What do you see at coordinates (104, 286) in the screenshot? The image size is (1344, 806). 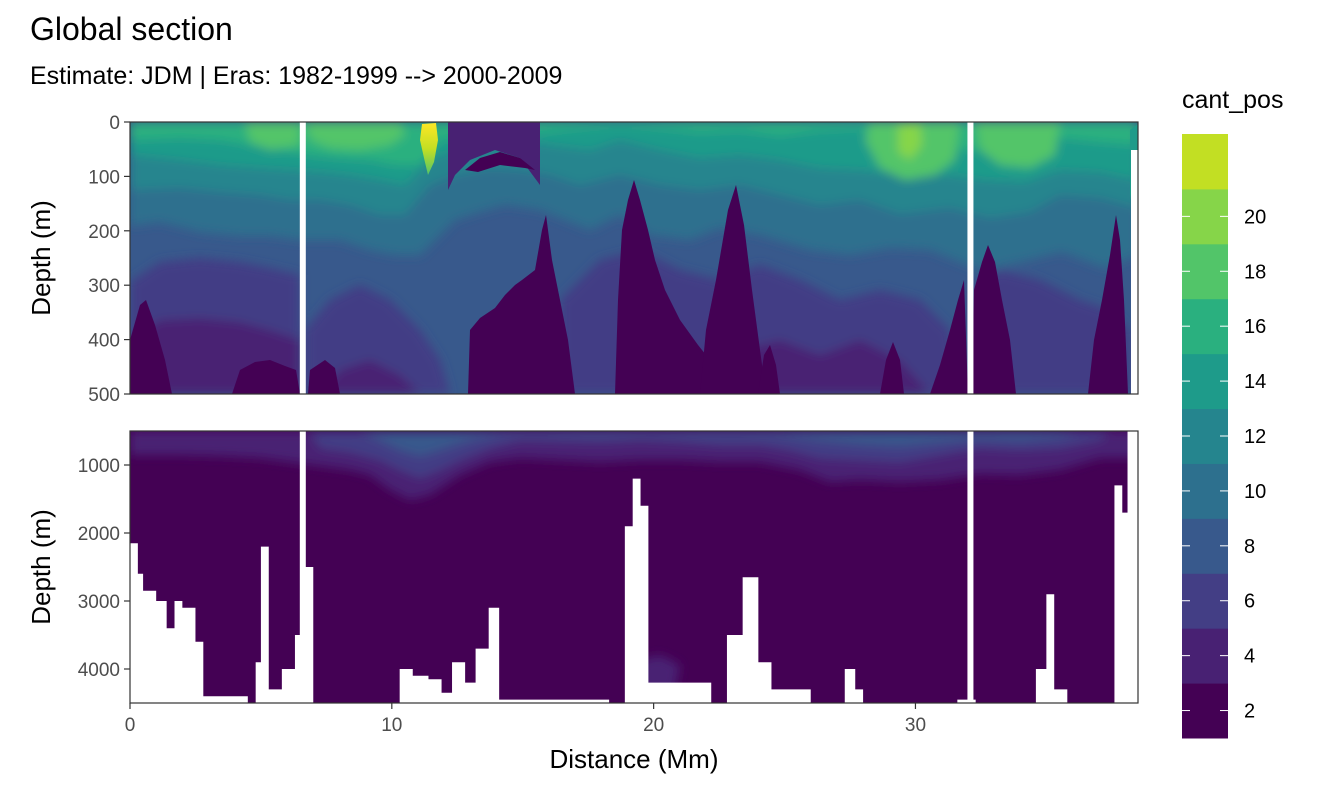 I see `y-tick-label-upper: 300` at bounding box center [104, 286].